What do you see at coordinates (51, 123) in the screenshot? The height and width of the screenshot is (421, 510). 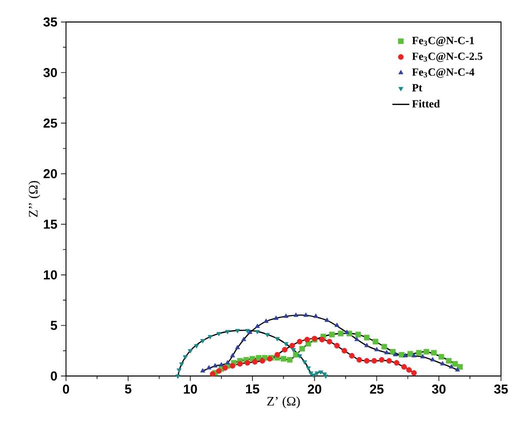 I see `y-tick-label: 25` at bounding box center [51, 123].